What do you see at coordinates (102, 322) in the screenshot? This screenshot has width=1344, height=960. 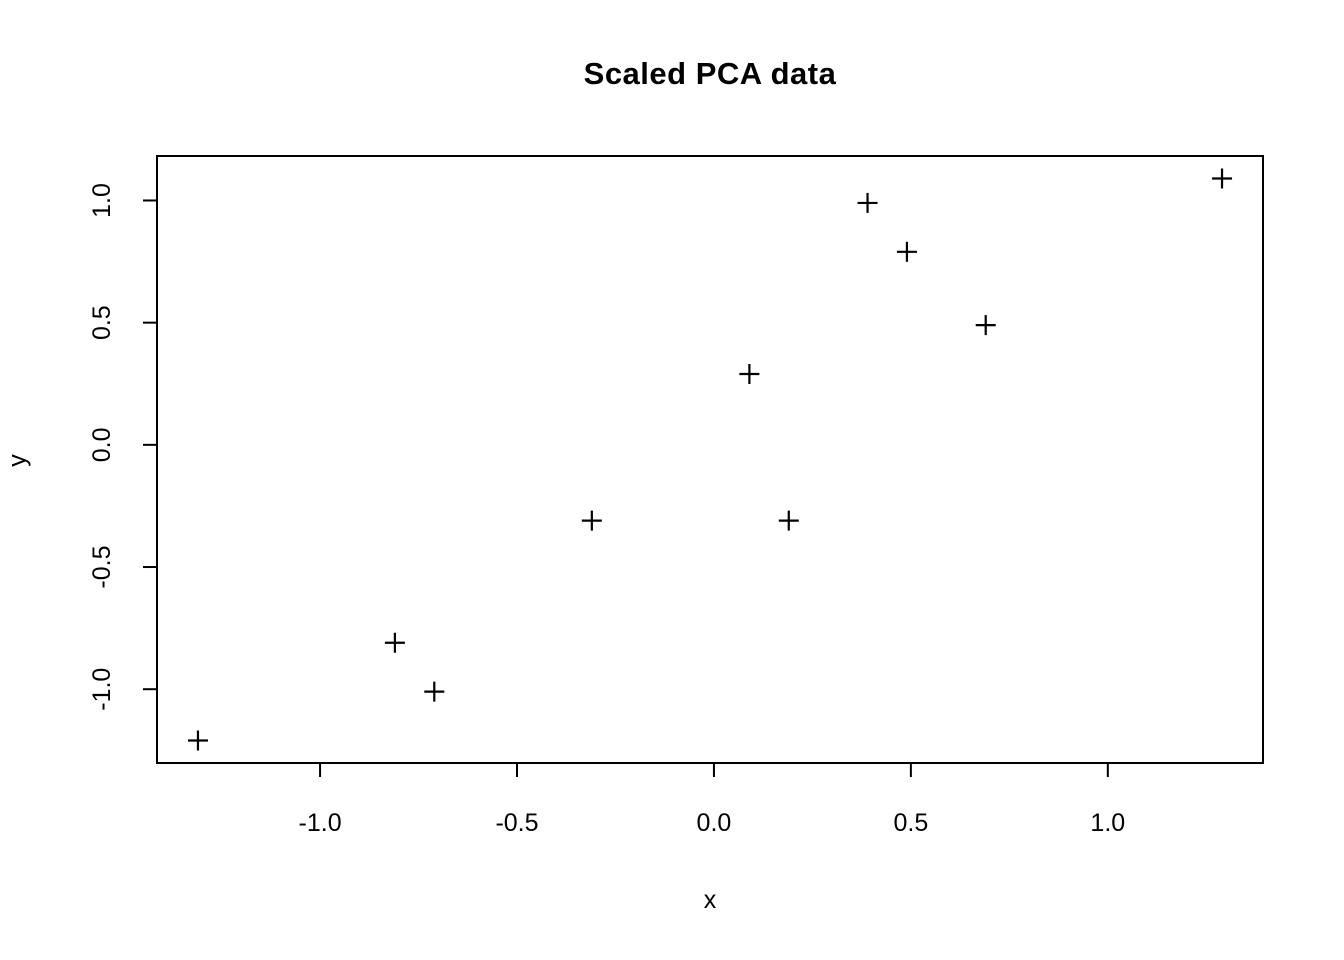 I see `y-tick-label: 0.5` at bounding box center [102, 322].